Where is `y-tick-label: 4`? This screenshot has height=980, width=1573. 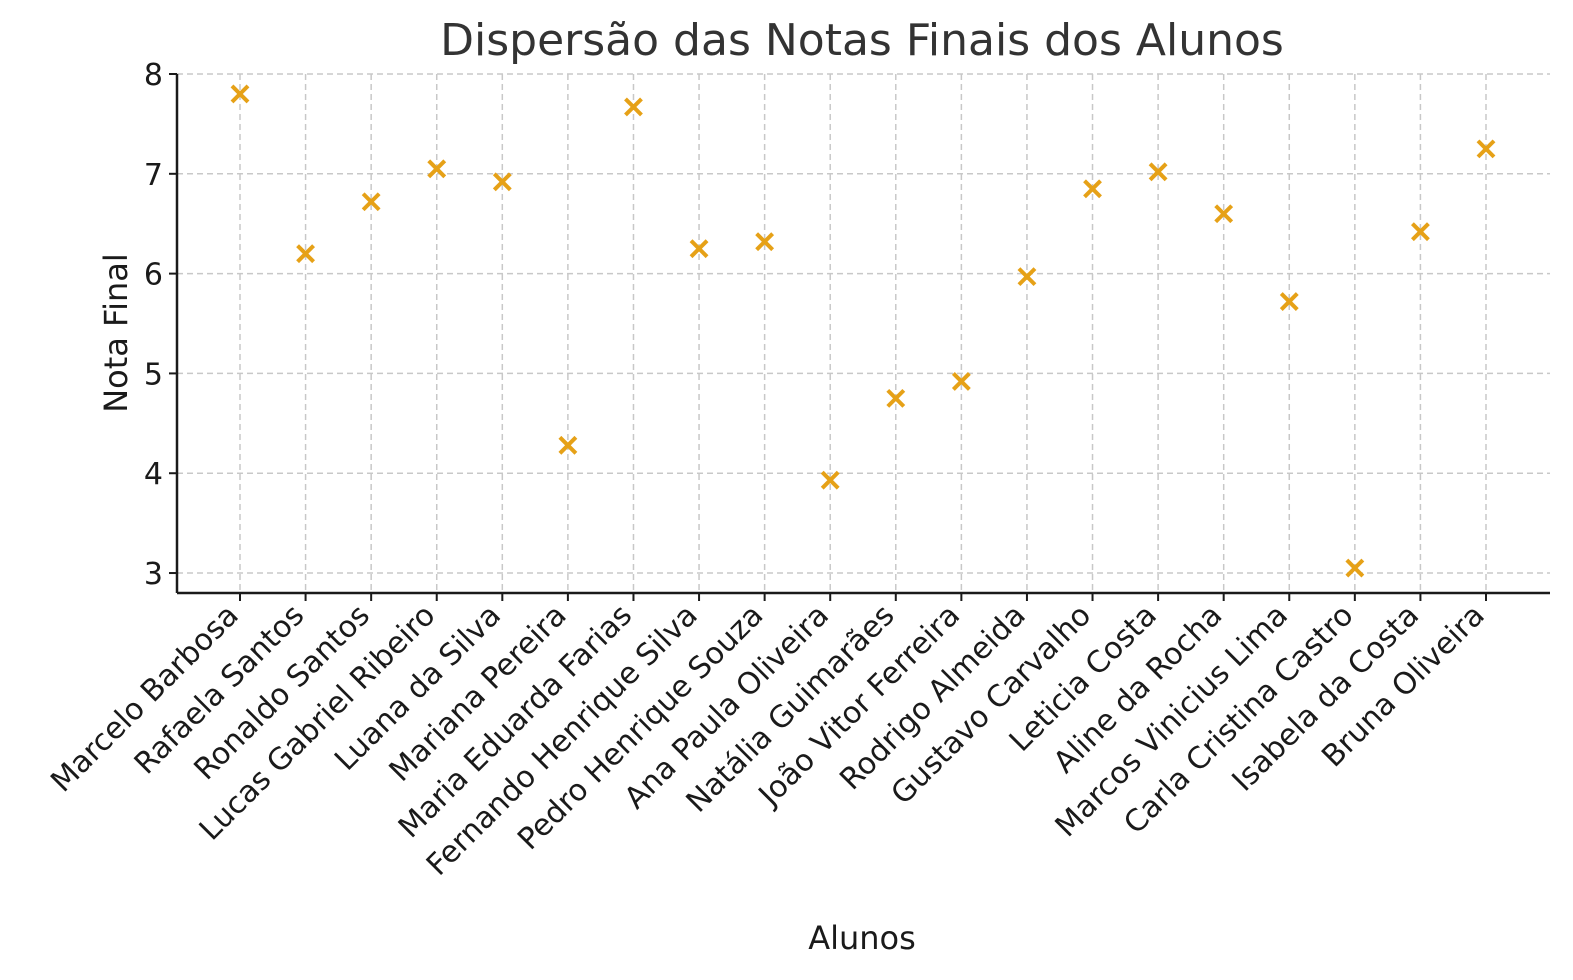 y-tick-label: 4 is located at coordinates (153, 474).